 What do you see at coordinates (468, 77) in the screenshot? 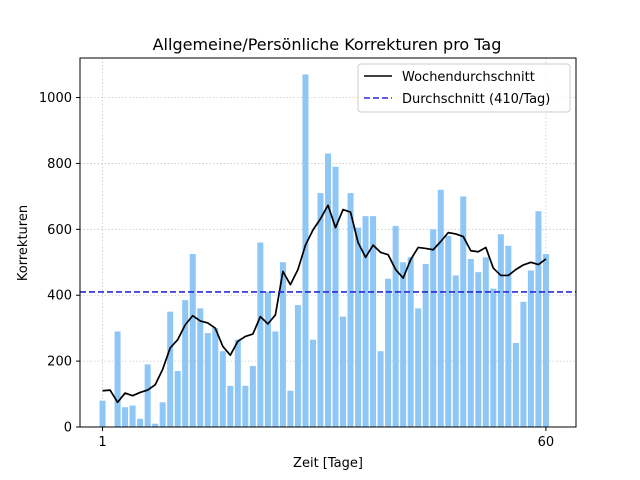
I see `legend-label-wochendurchschnitt: Wochendurchschnitt` at bounding box center [468, 77].